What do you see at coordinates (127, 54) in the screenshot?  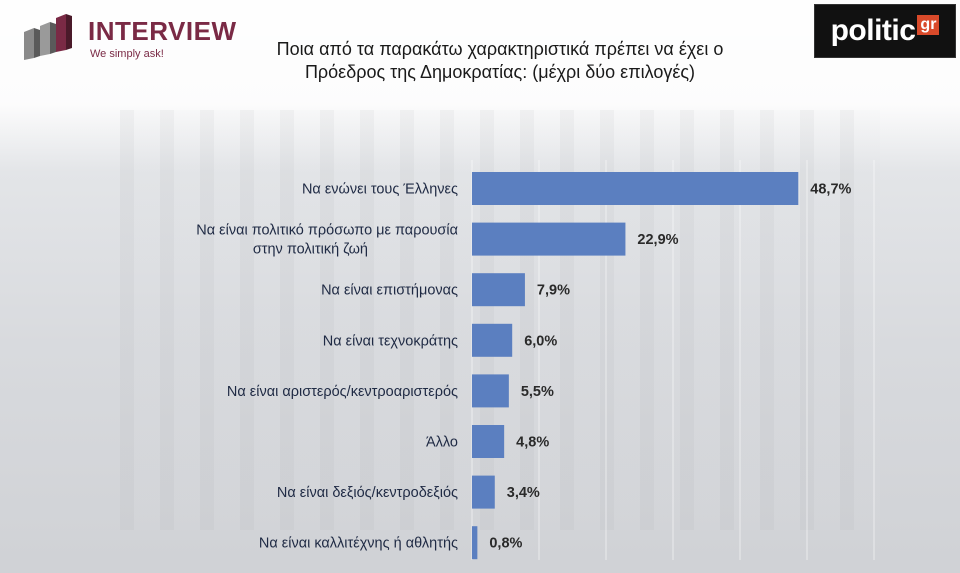 I see `interview-tagline: We simply ask!` at bounding box center [127, 54].